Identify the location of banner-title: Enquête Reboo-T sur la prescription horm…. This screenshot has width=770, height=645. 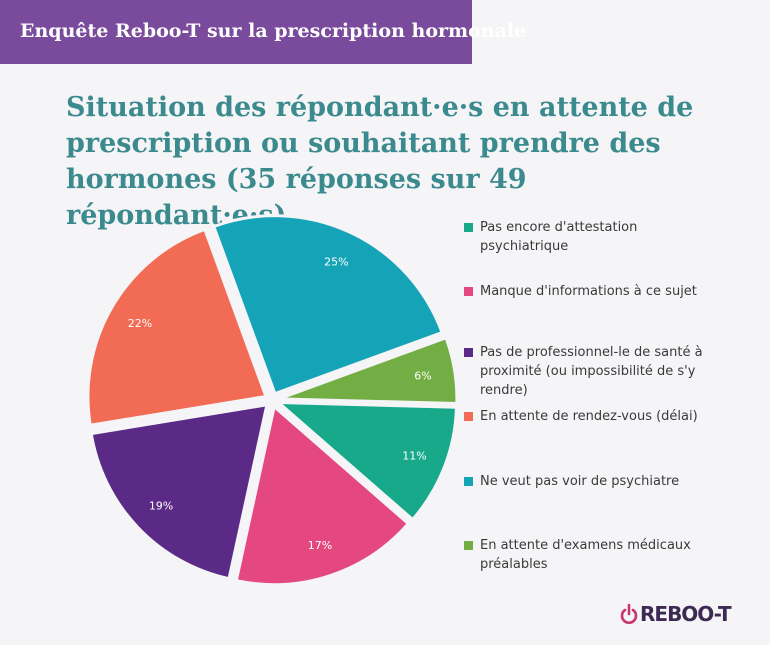
(273, 31).